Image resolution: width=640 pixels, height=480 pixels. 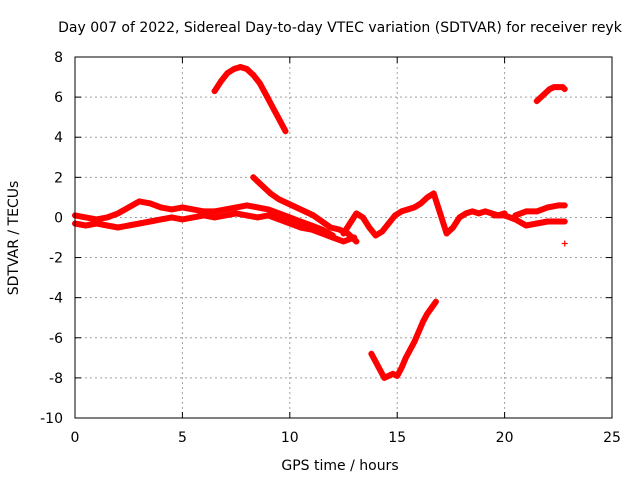 I want to click on series-arc-descending-from-peak, so click(x=250, y=99).